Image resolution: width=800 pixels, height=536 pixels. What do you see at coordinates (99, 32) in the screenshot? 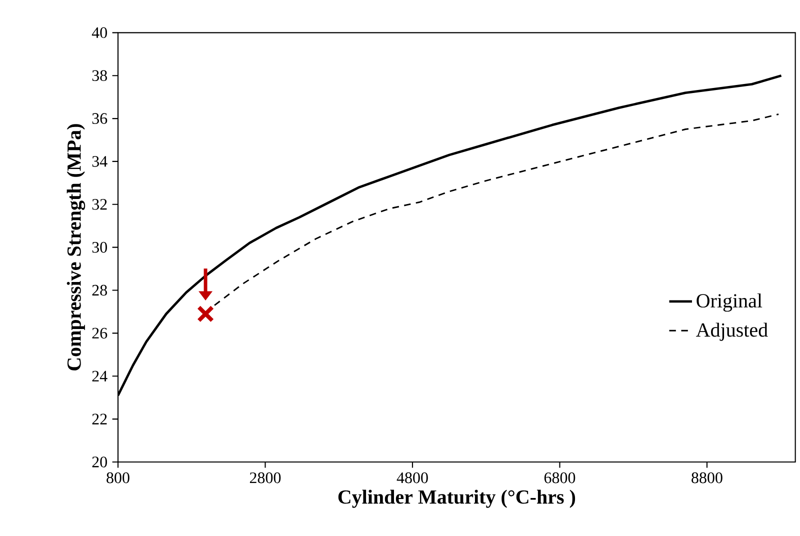
I see `y-tick-label: 40` at bounding box center [99, 32].